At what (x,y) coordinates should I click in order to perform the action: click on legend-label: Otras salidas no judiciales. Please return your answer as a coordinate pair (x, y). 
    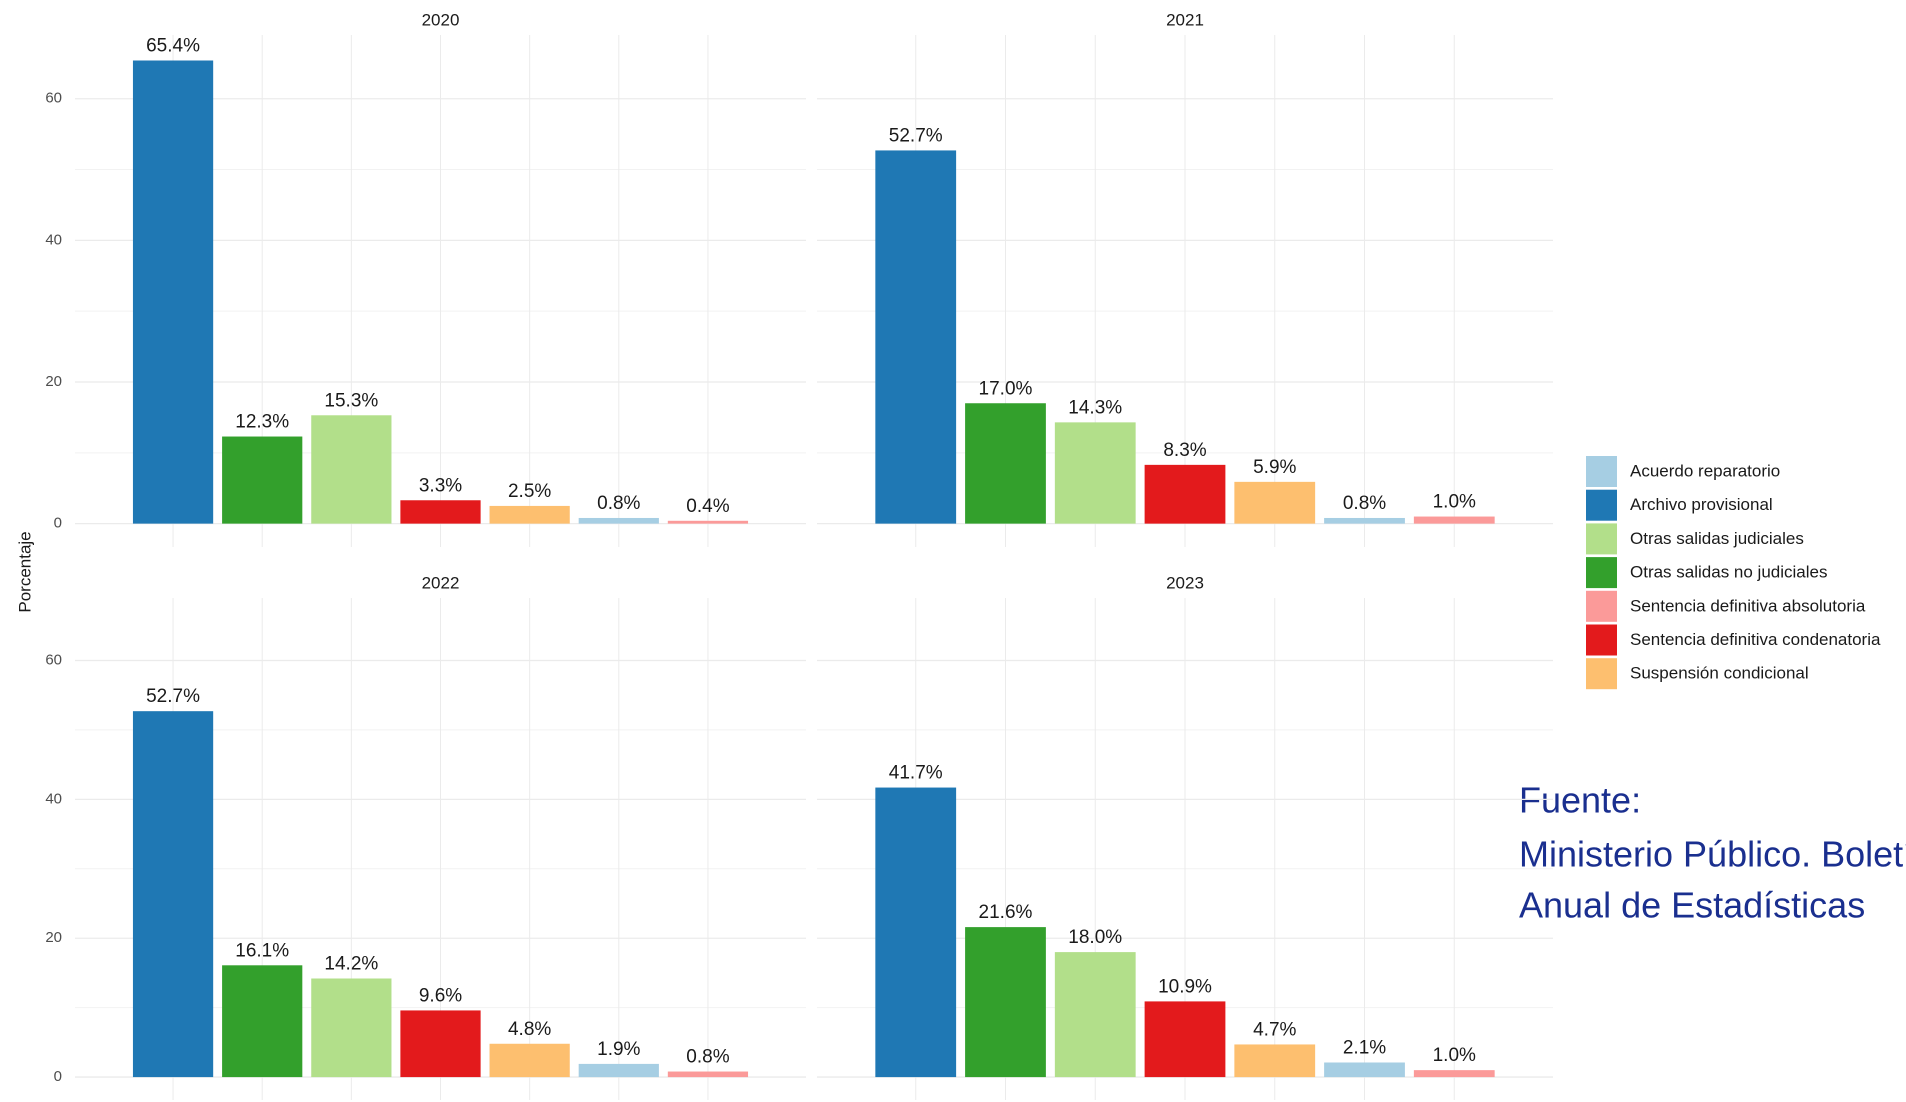
    Looking at the image, I should click on (1728, 572).